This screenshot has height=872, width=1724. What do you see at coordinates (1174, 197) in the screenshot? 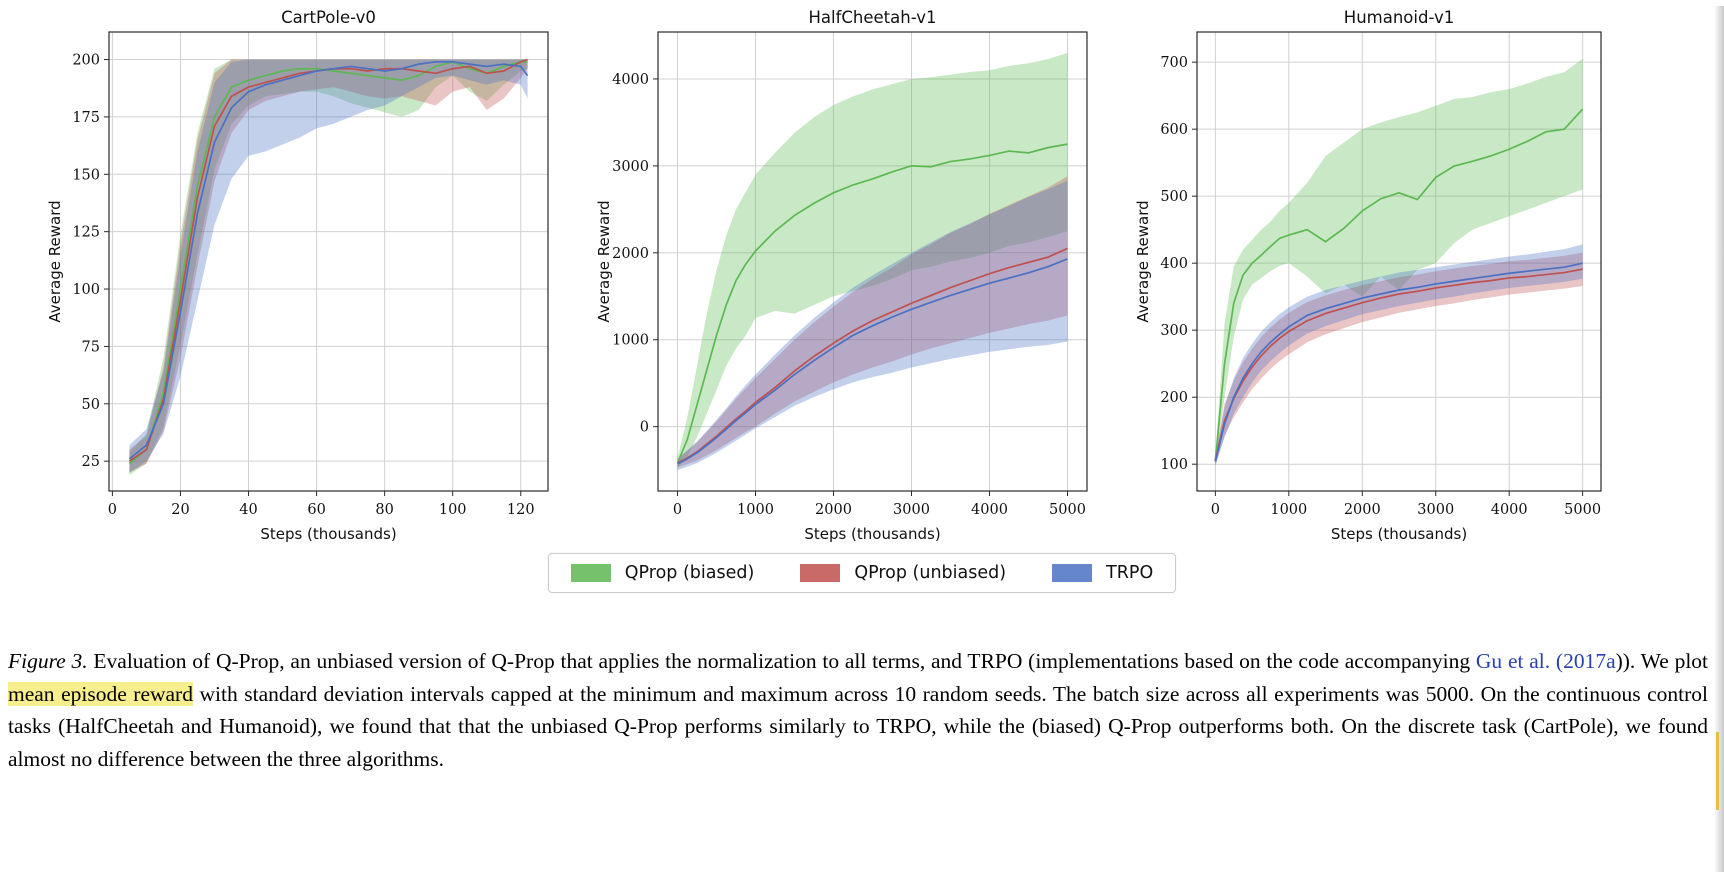
I see `y-tick-label: 500` at bounding box center [1174, 197].